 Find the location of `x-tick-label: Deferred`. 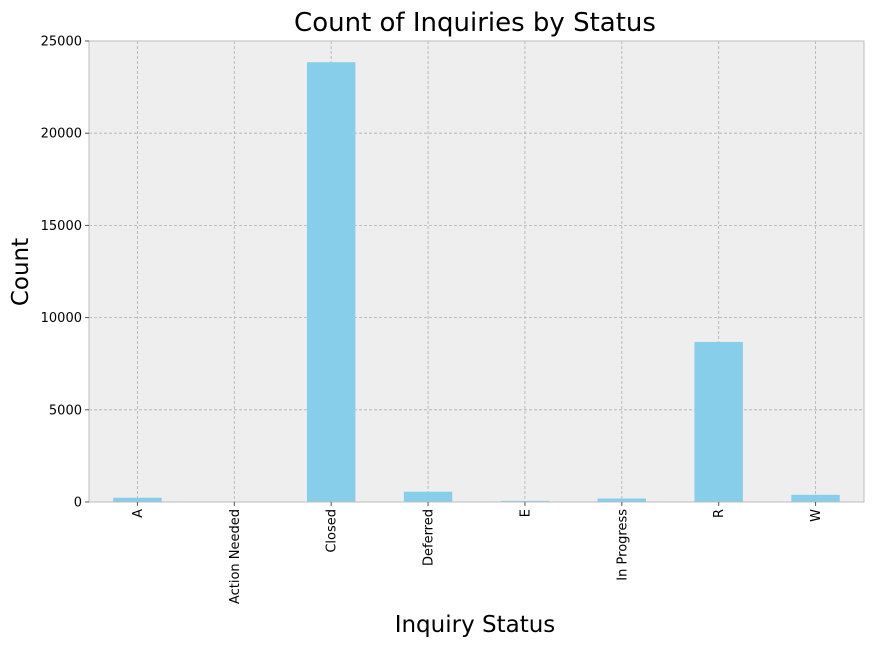

x-tick-label: Deferred is located at coordinates (429, 537).